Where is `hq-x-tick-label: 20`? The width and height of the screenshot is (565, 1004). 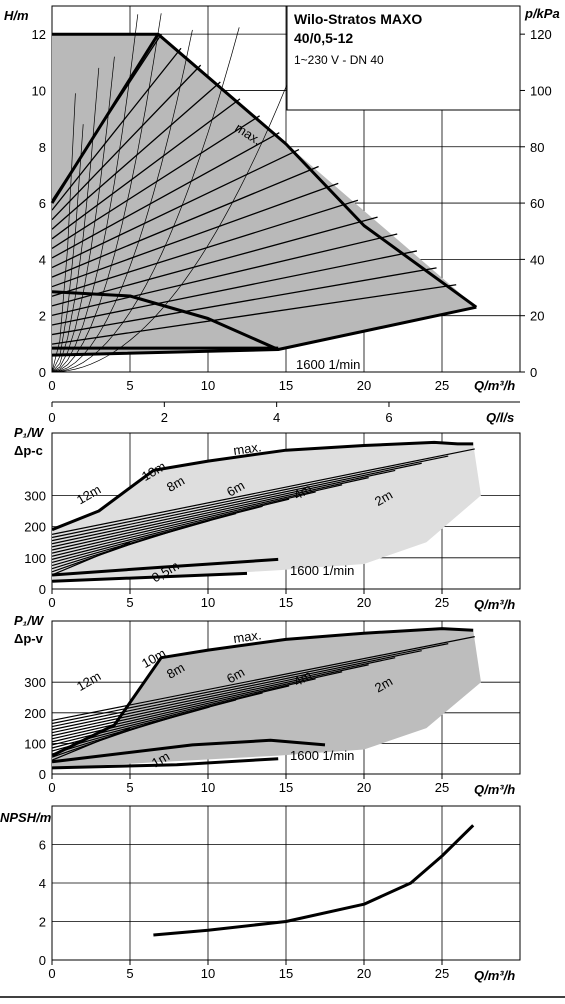
hq-x-tick-label: 20 is located at coordinates (364, 385).